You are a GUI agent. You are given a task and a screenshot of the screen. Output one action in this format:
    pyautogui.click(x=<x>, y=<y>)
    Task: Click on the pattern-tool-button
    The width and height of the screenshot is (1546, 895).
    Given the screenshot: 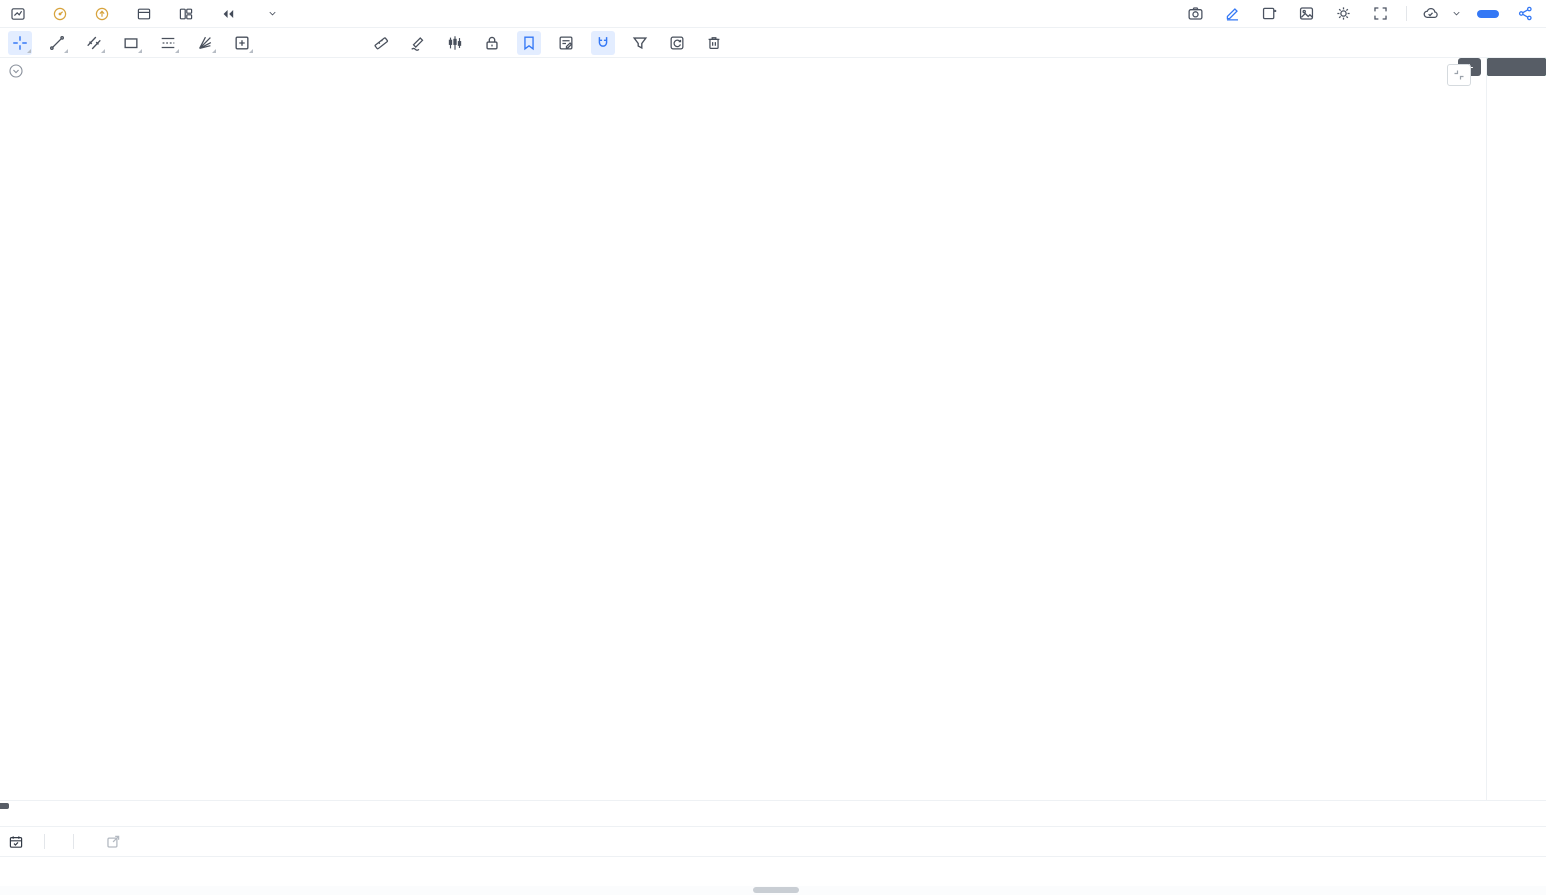 What is the action you would take?
    pyautogui.click(x=455, y=43)
    